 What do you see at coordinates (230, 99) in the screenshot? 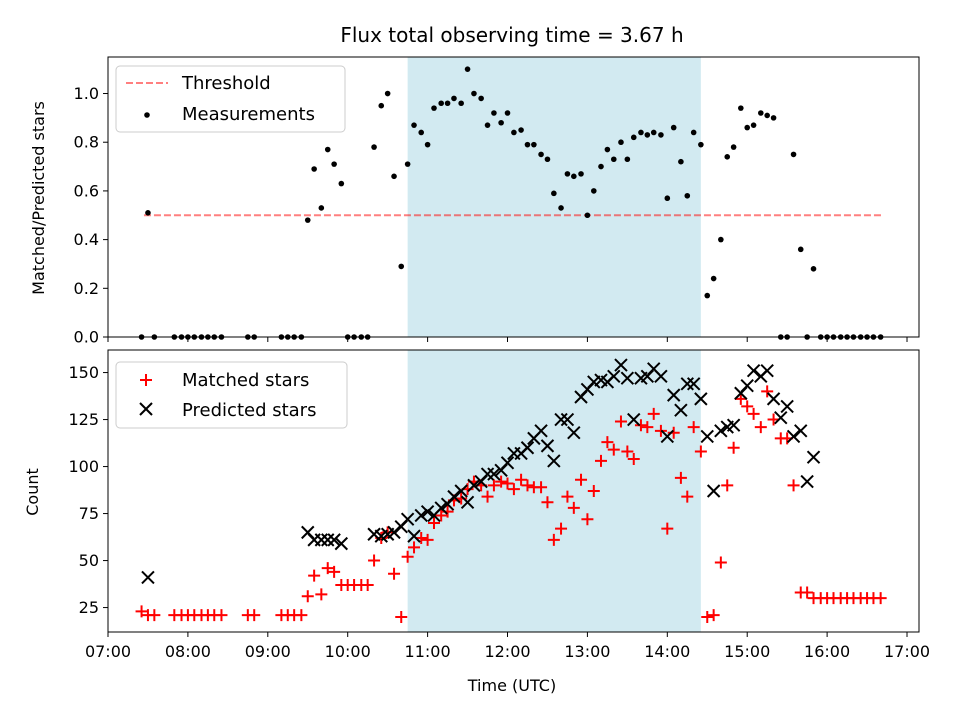
I see `top-legend-box` at bounding box center [230, 99].